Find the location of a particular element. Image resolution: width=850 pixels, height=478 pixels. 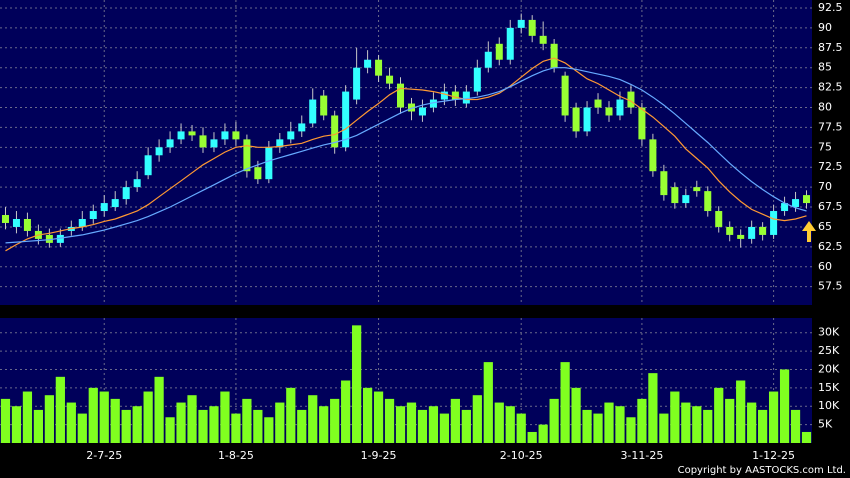

x-tick-label: 3-11-25 is located at coordinates (641, 455).